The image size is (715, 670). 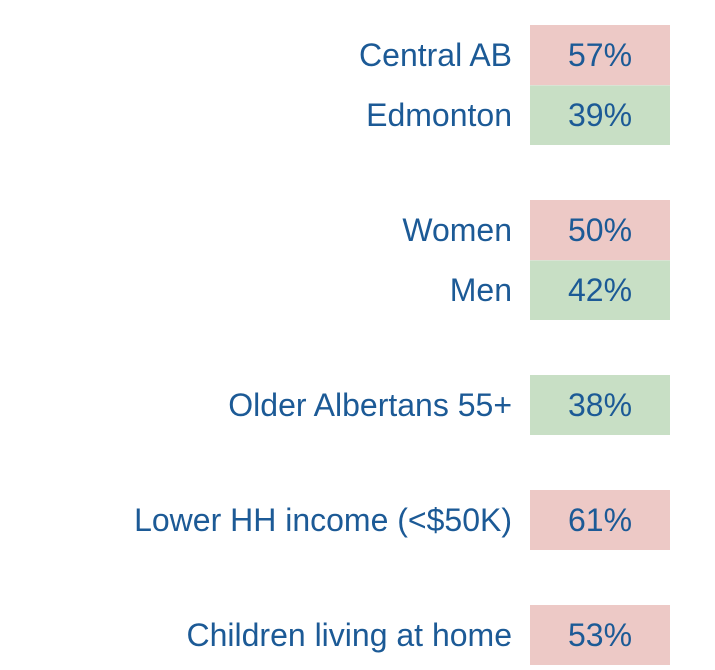 What do you see at coordinates (600, 115) in the screenshot?
I see `value-cell: 39%` at bounding box center [600, 115].